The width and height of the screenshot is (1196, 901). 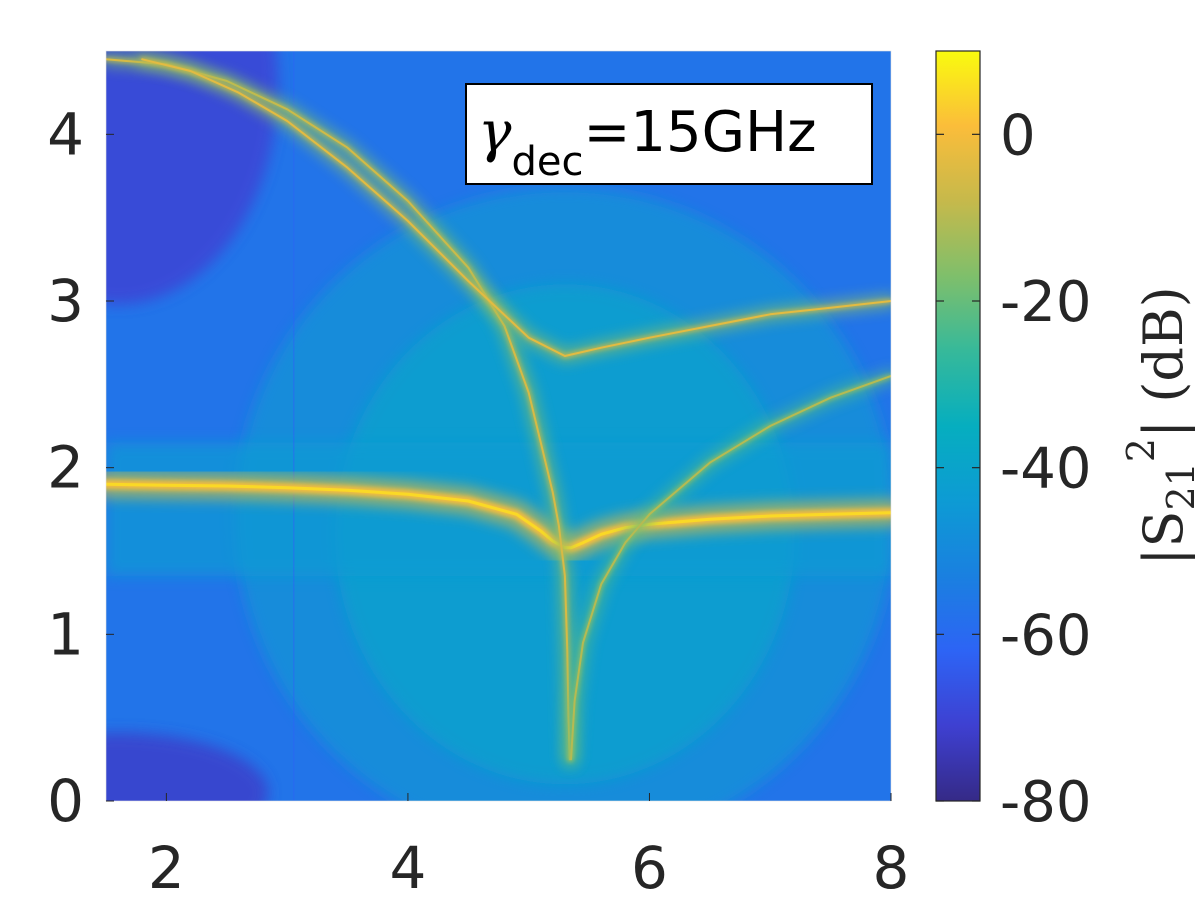 I want to click on annotation-box: γdec=15GHz, so click(x=669, y=134).